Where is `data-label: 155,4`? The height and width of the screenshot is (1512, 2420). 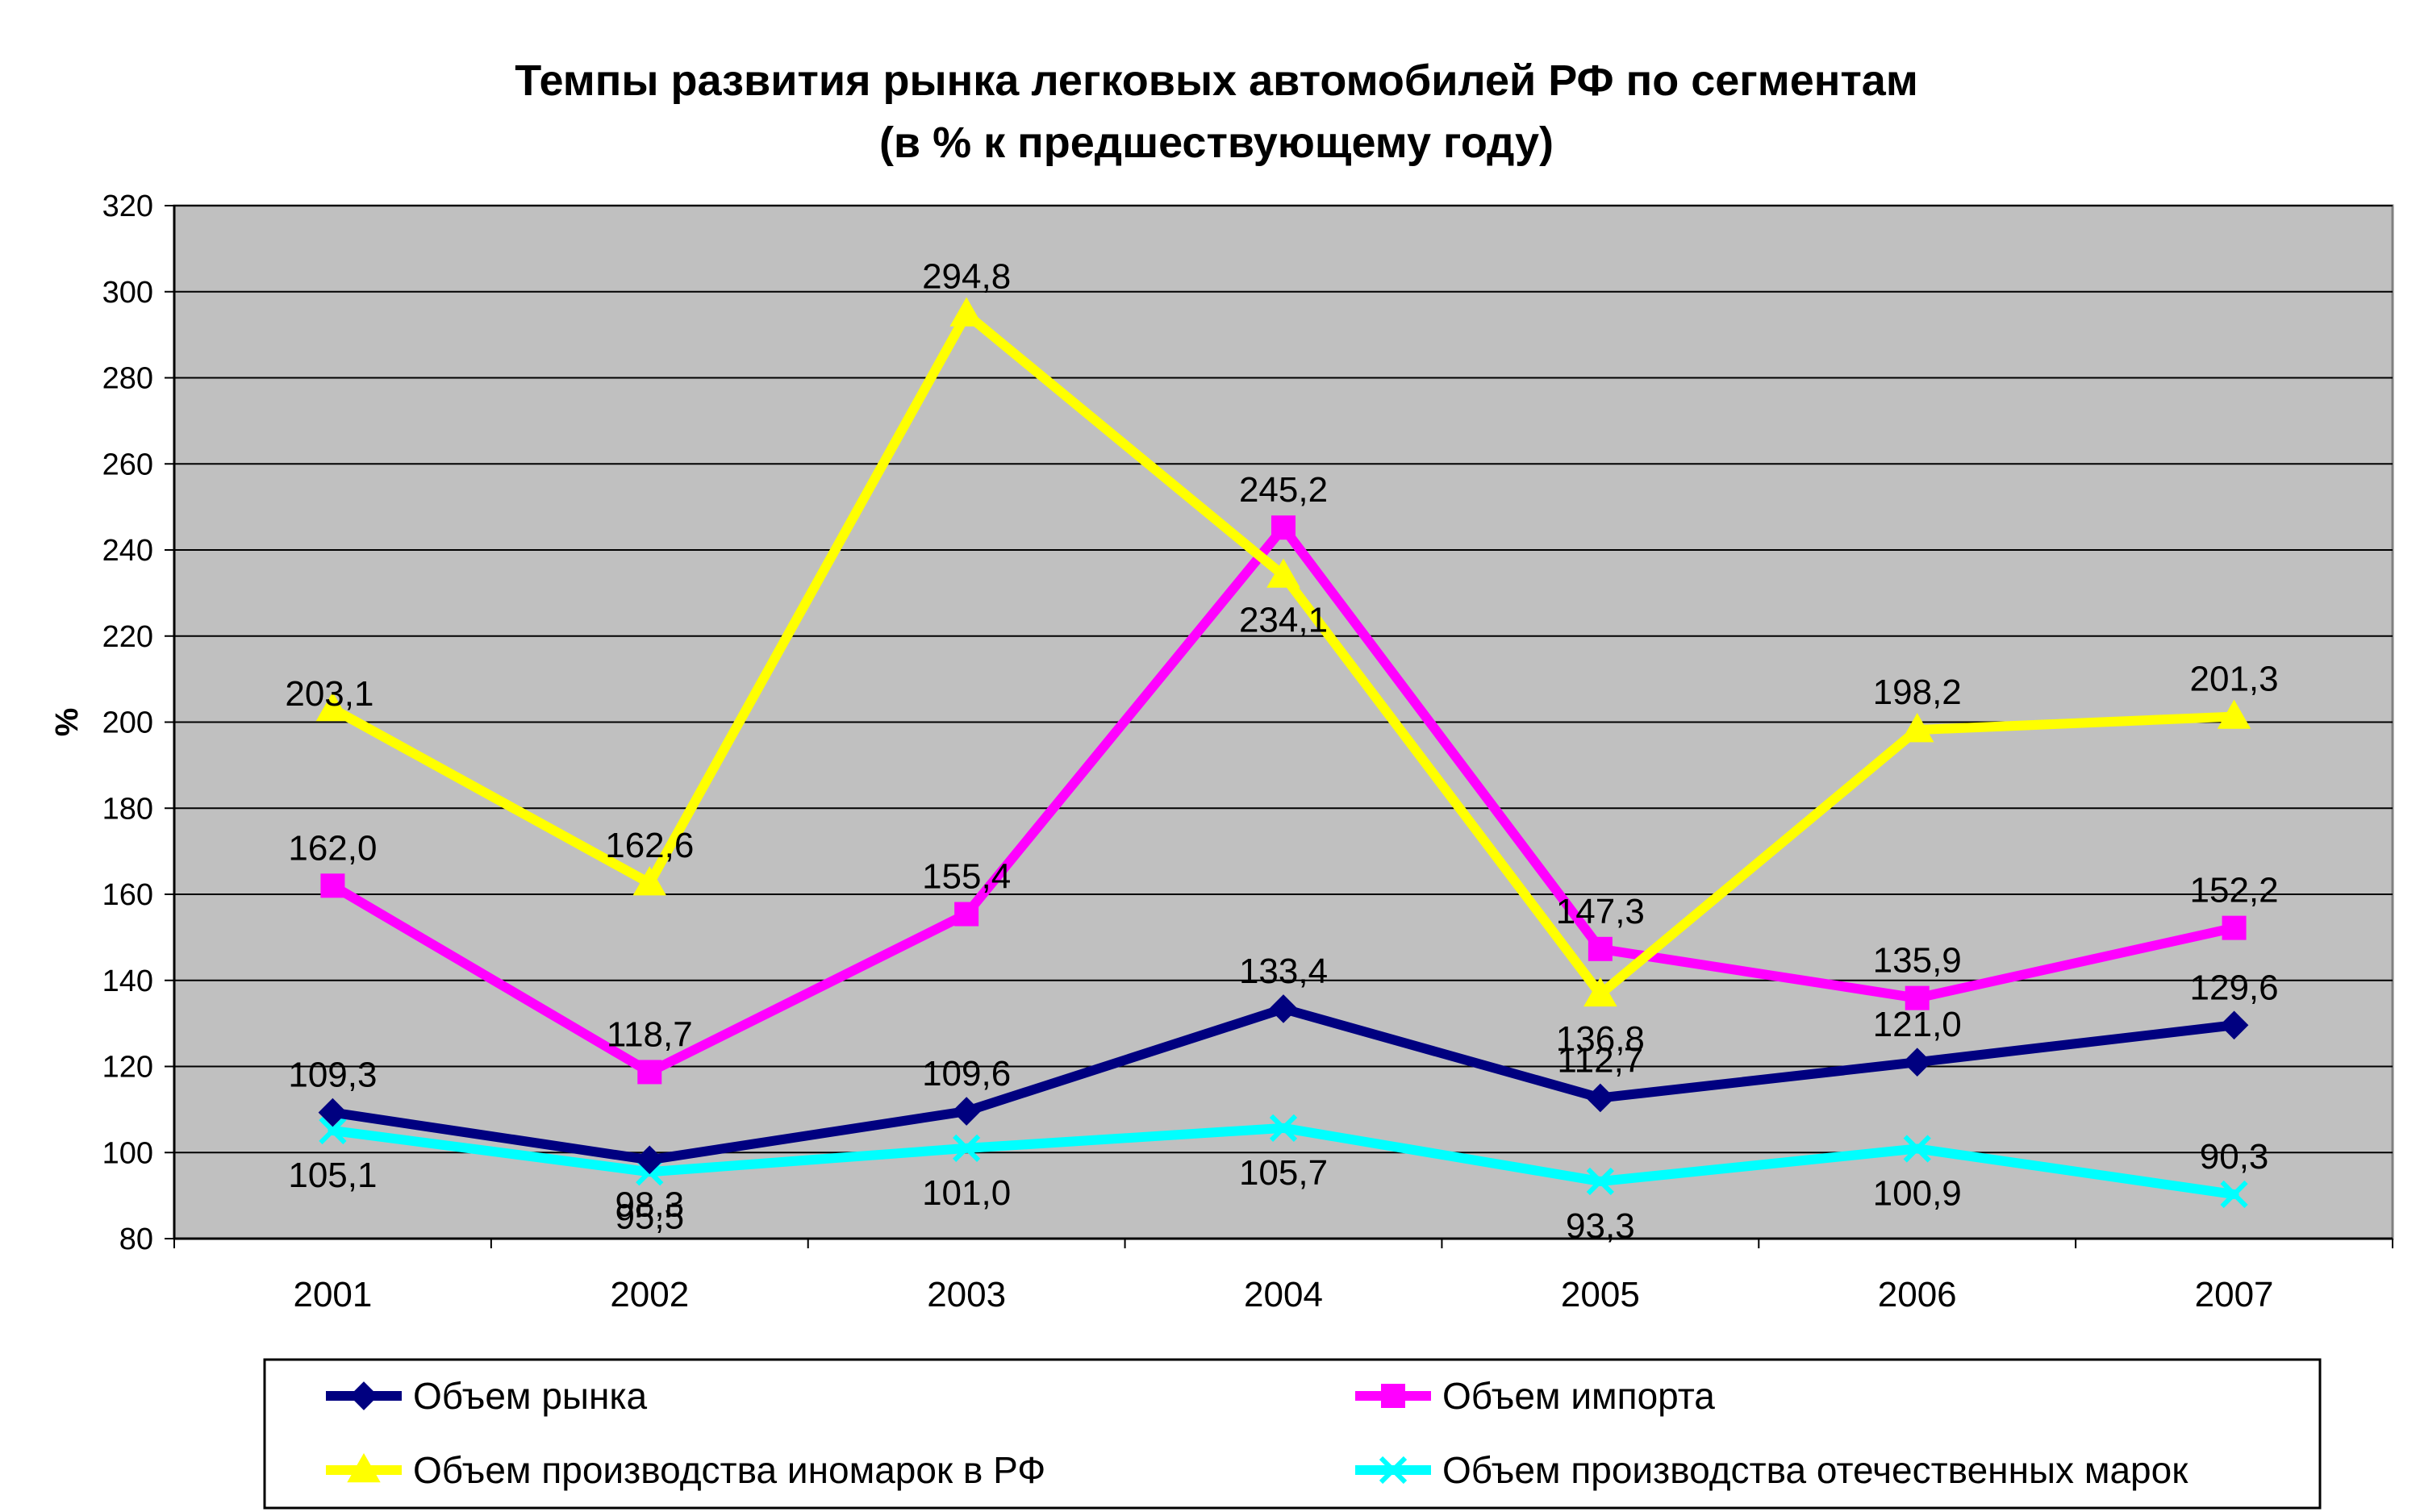 data-label: 155,4 is located at coordinates (967, 877).